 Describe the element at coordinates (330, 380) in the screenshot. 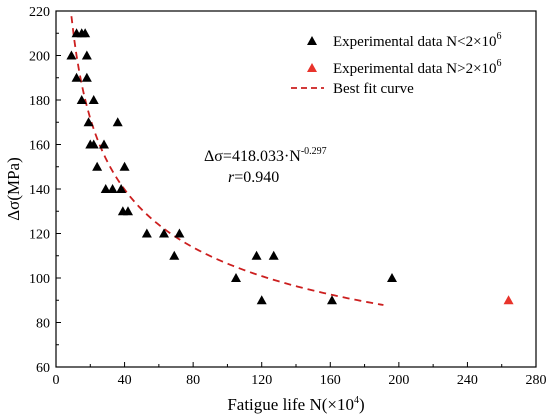

I see `x-tick-label: 160` at that location.